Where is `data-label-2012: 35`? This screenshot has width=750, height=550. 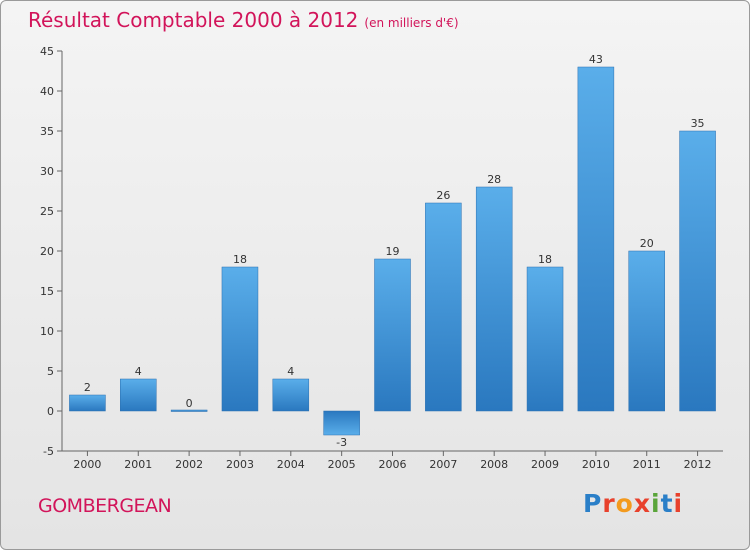
data-label-2012: 35 is located at coordinates (698, 123).